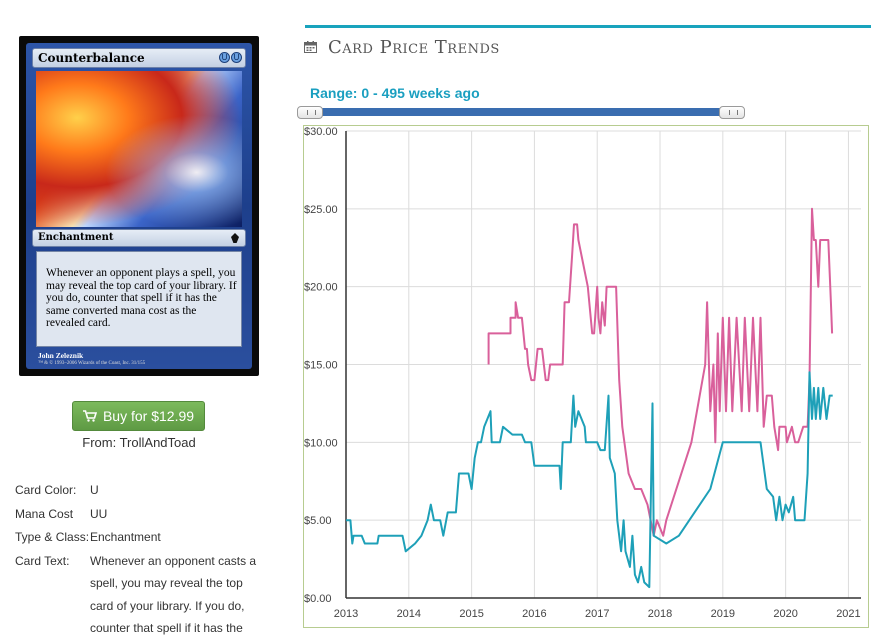 The width and height of the screenshot is (871, 640). Describe the element at coordinates (140, 515) in the screenshot. I see `detail-row-mana-cost: Mana Cost UU` at that location.